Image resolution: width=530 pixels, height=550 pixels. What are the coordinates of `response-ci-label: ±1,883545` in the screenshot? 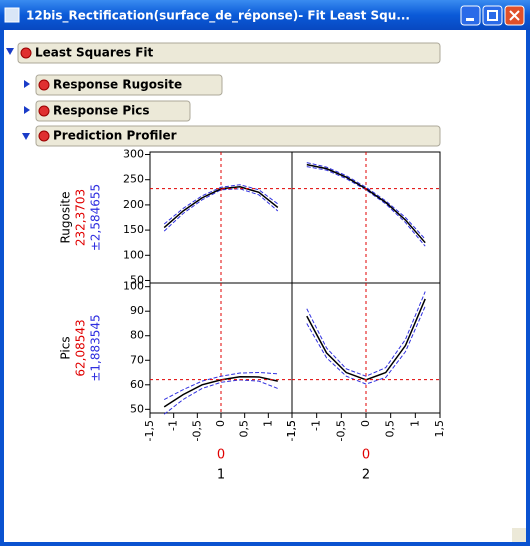 It's located at (96, 347).